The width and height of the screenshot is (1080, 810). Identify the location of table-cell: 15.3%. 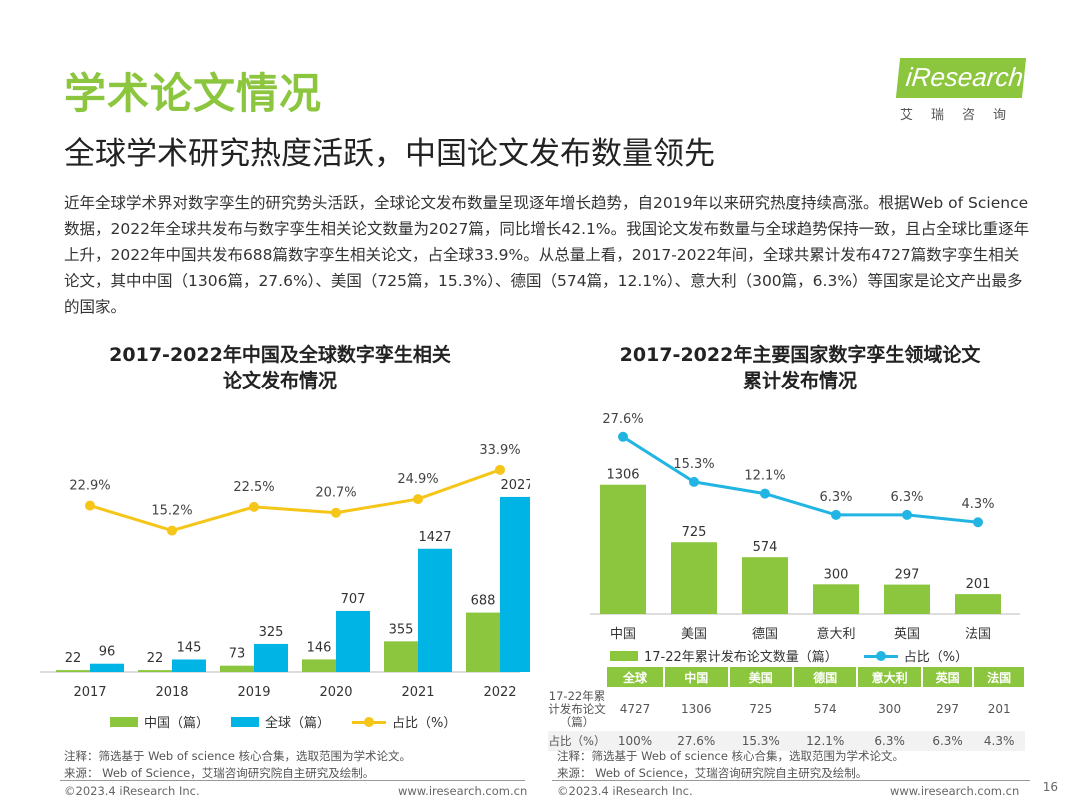
(760, 741).